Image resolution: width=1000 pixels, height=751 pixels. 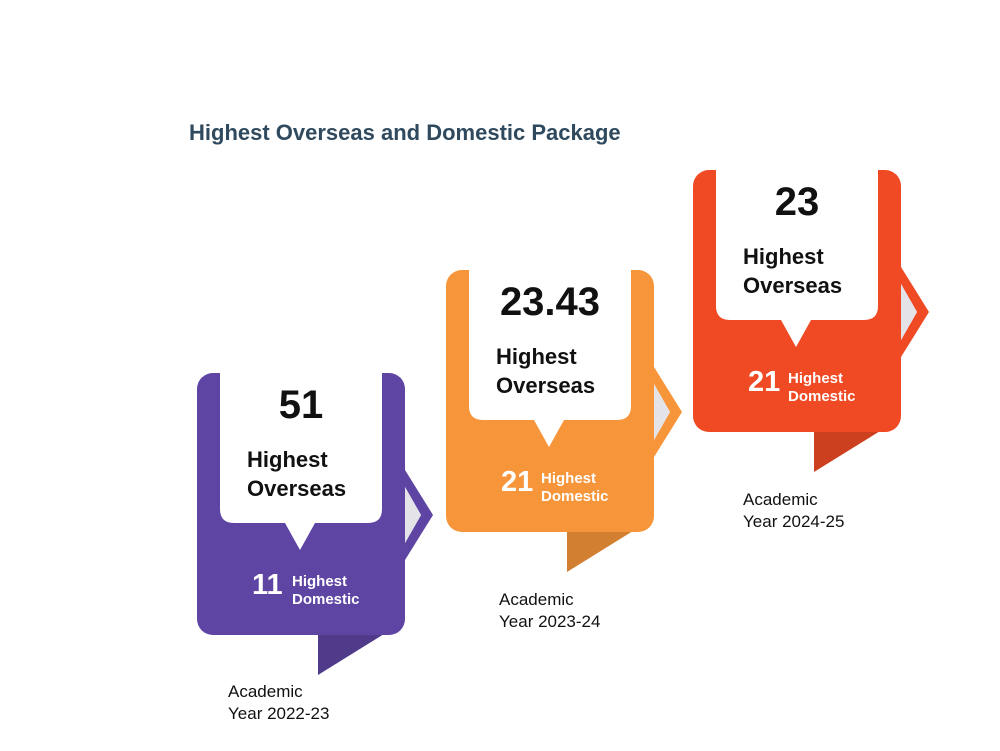 I want to click on domestic-value: 11, so click(x=267, y=585).